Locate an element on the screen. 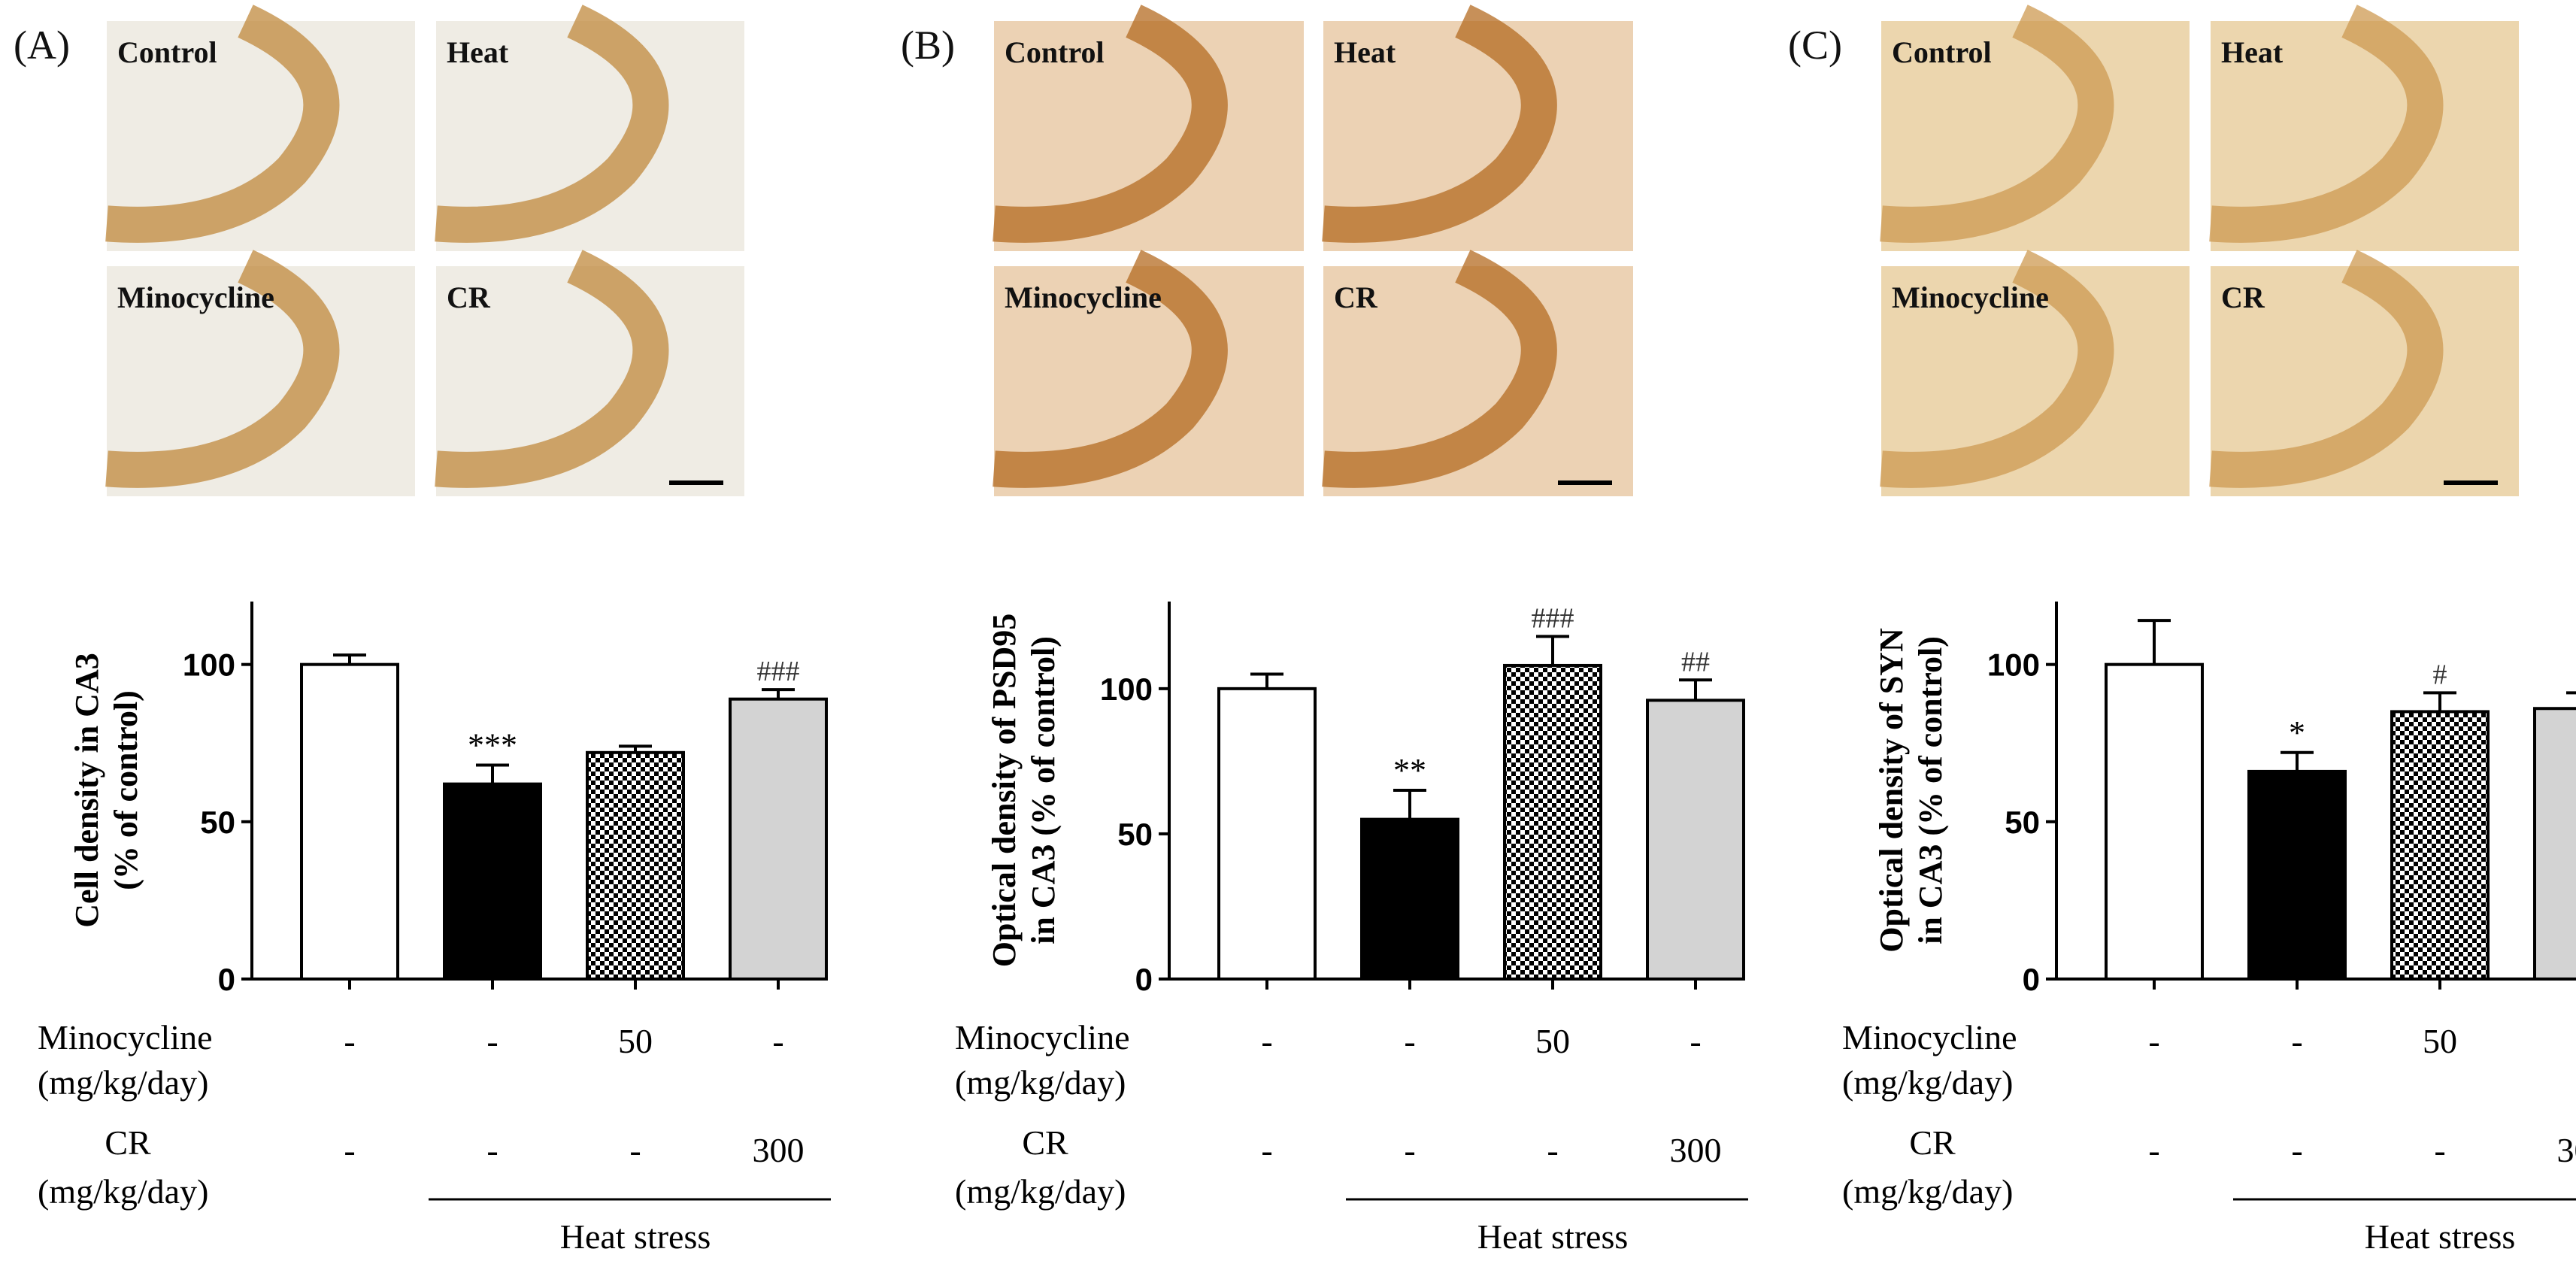 The width and height of the screenshot is (2576, 1261). y-axis-label: Cell density in CA3 (% of control) is located at coordinates (106, 790).